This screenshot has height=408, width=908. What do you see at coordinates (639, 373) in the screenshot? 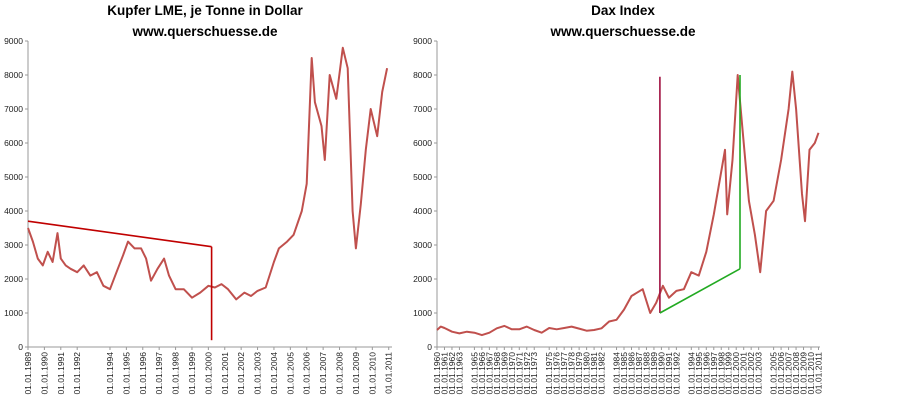
I see `x-tick-label: 01.01.1987` at bounding box center [639, 373].